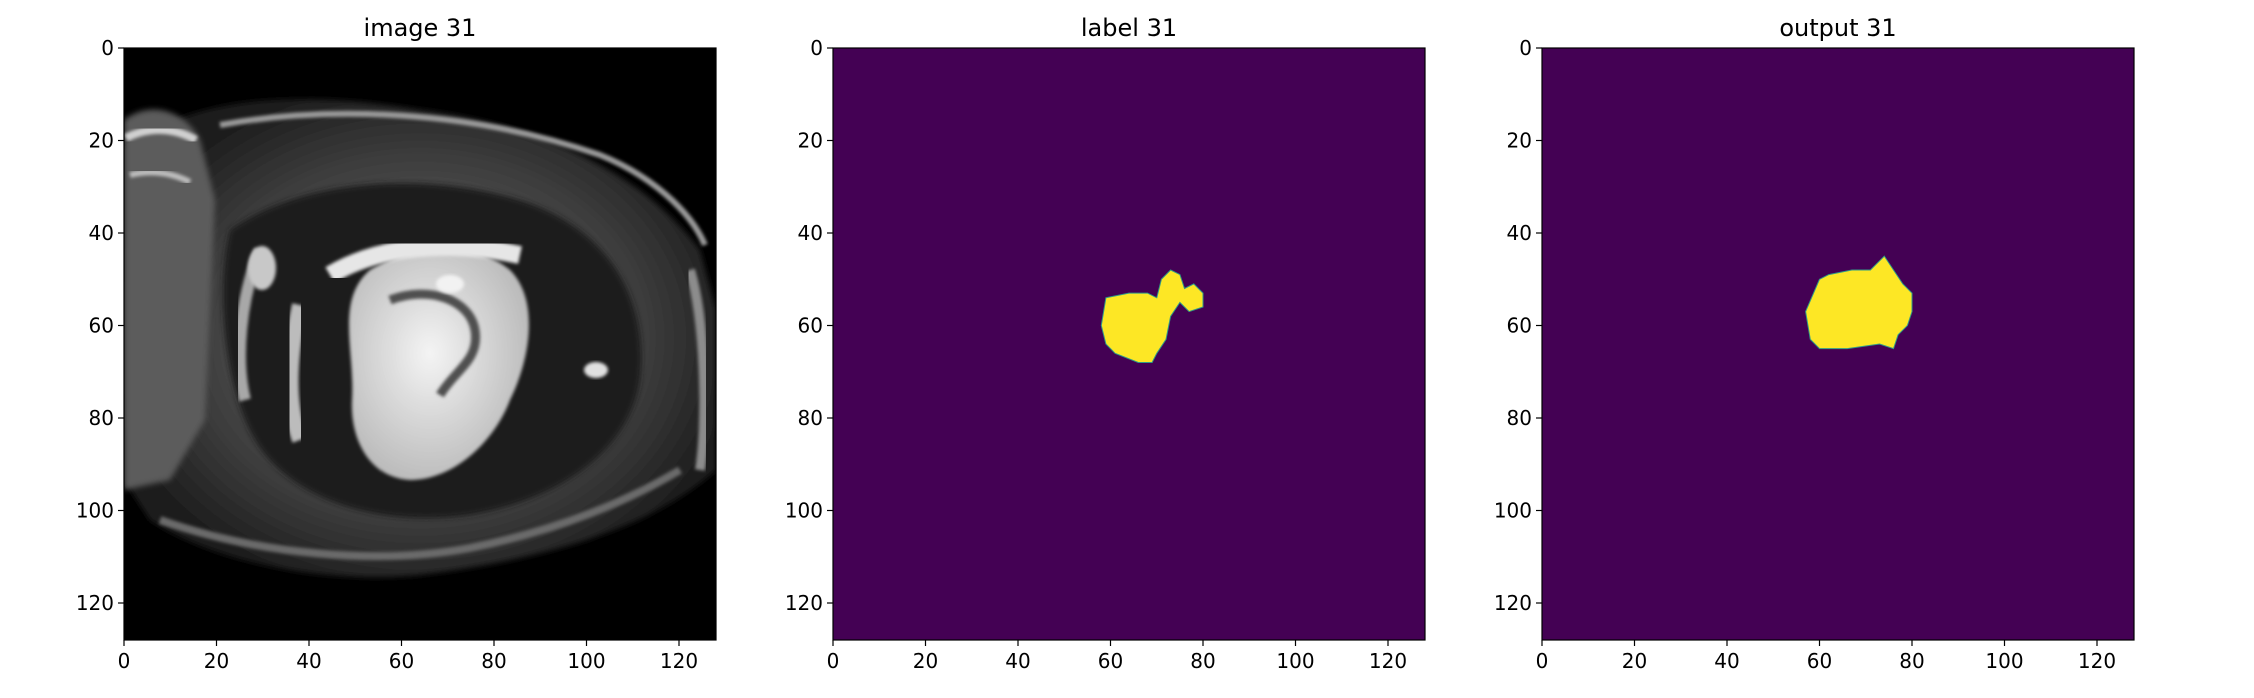 The width and height of the screenshot is (2254, 698). I want to click on panel-title: label 31, so click(1129, 28).